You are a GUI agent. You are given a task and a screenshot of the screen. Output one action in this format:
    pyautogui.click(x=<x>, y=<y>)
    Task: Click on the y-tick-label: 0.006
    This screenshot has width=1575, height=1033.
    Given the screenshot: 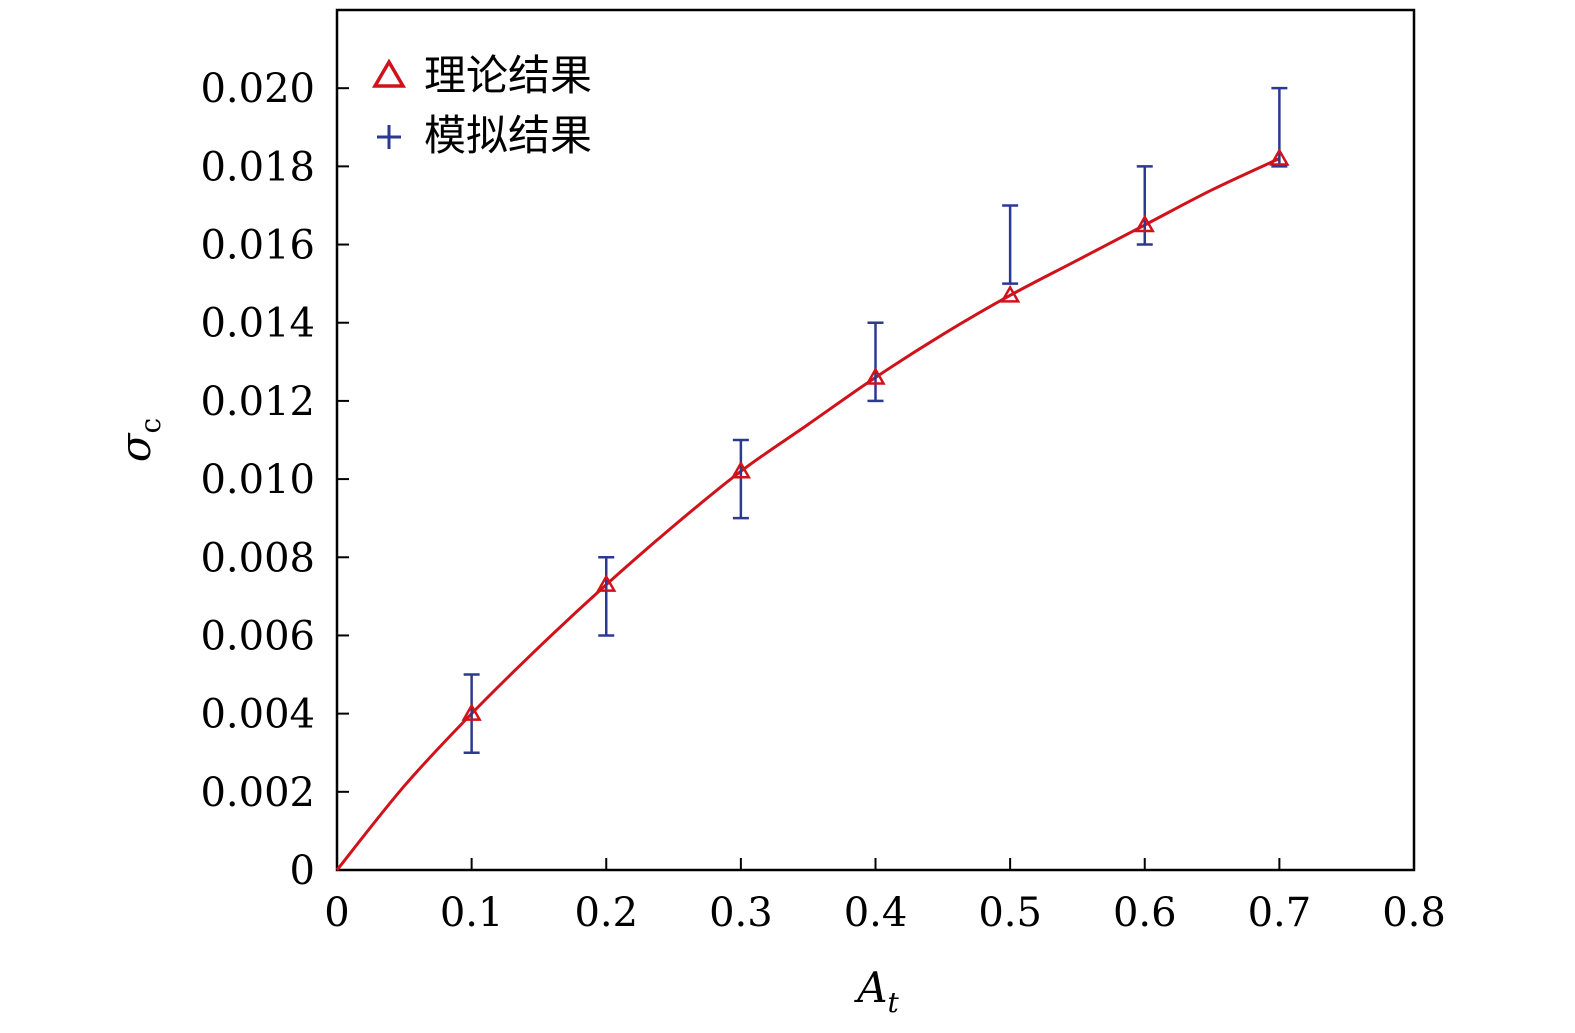 What is the action you would take?
    pyautogui.click(x=257, y=636)
    